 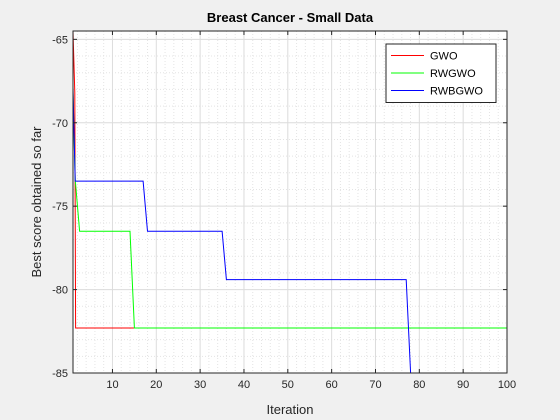 What do you see at coordinates (60, 374) in the screenshot?
I see `y-tick-label: -85` at bounding box center [60, 374].